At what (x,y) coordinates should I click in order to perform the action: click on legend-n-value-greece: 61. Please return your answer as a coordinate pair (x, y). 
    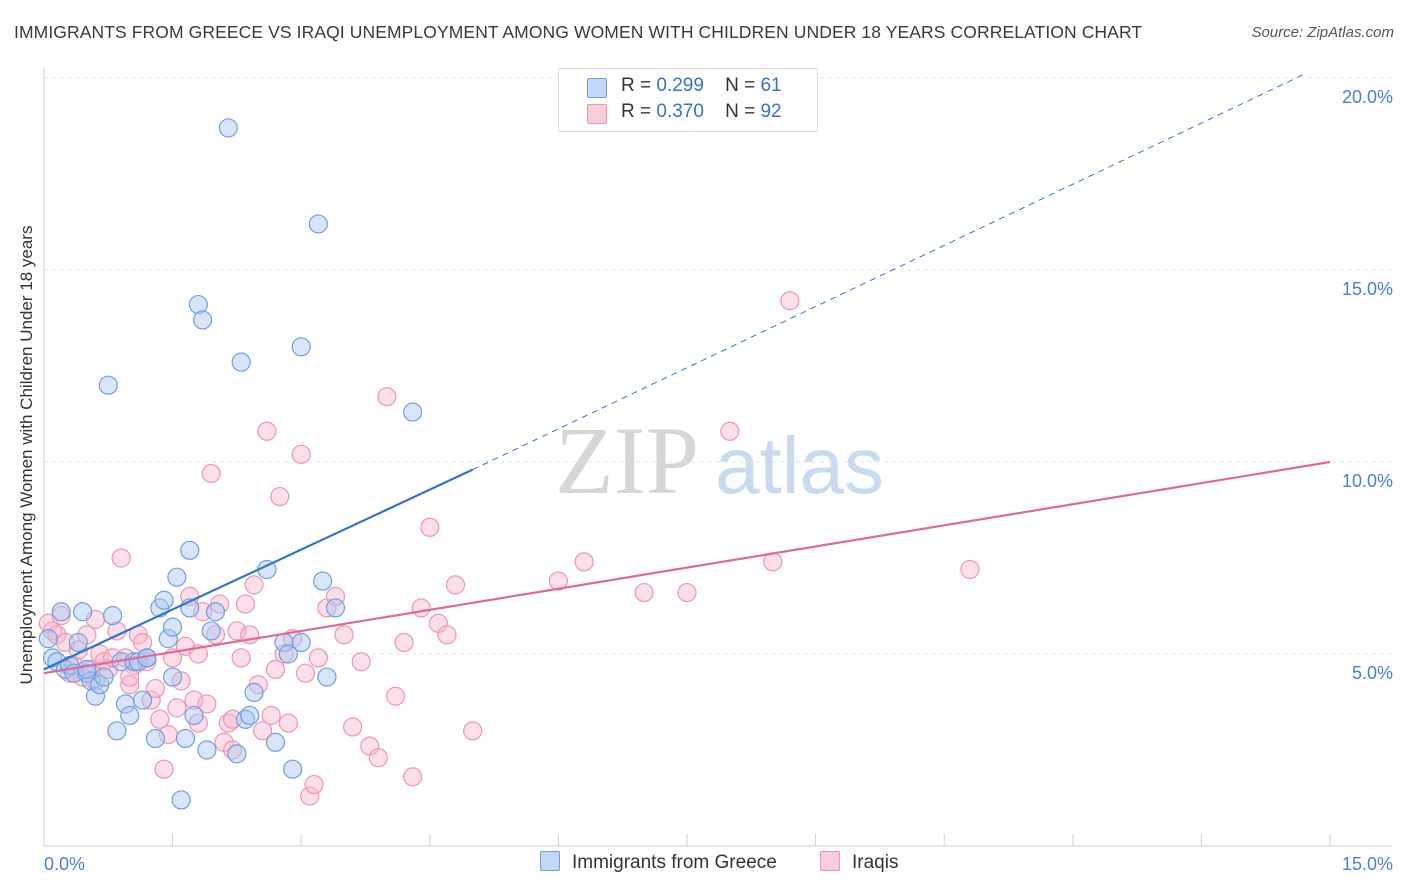
    Looking at the image, I should click on (771, 85).